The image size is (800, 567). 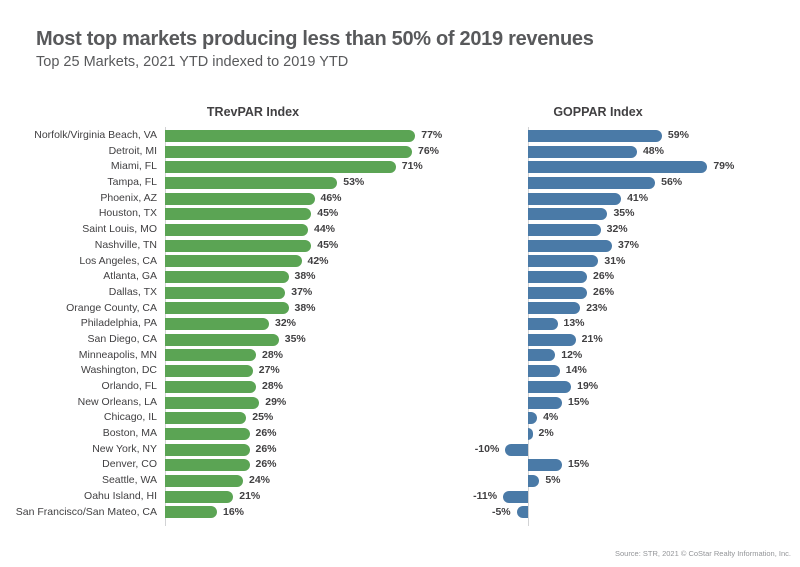 I want to click on category-label: Boston, MA, so click(x=129, y=433).